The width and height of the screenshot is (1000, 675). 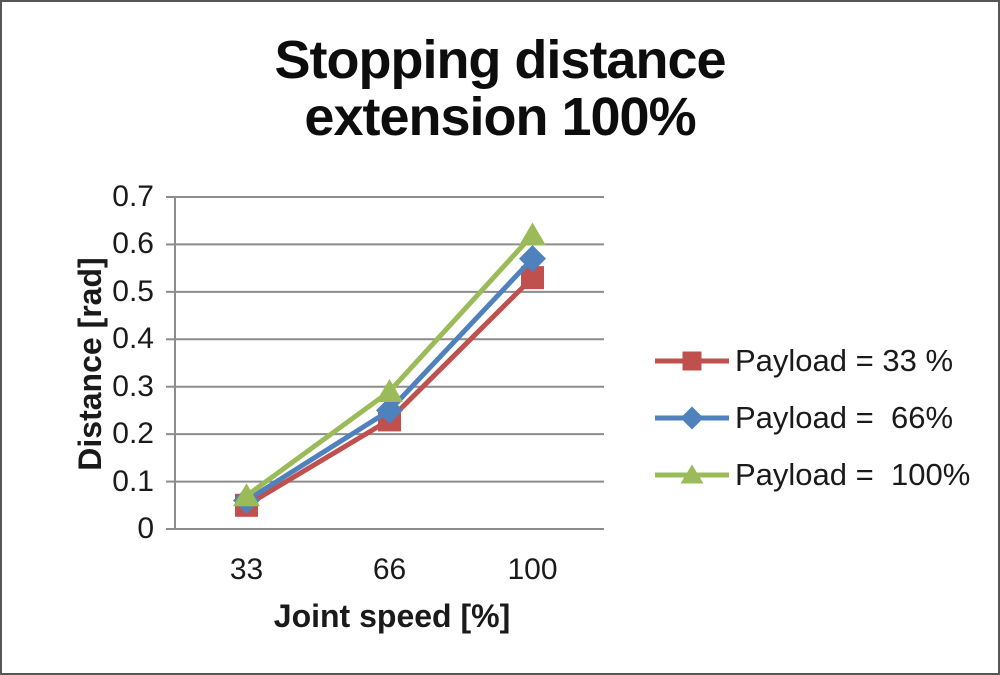 I want to click on y-axis-title: Distance [rad], so click(x=90, y=364).